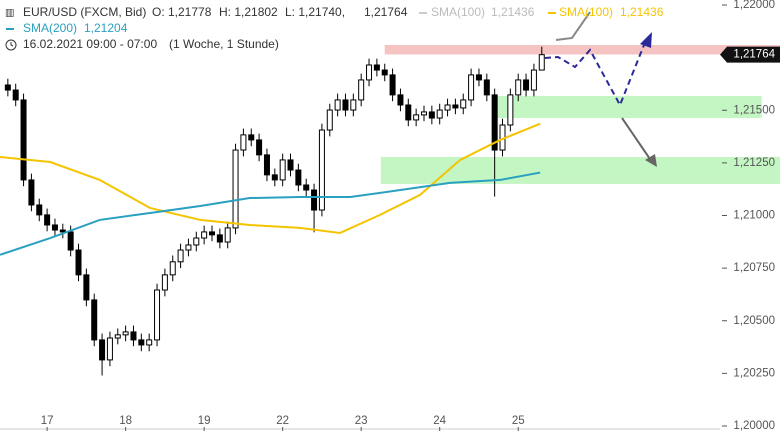 The width and height of the screenshot is (780, 431). Describe the element at coordinates (637, 140) in the screenshot. I see `down-path` at that location.